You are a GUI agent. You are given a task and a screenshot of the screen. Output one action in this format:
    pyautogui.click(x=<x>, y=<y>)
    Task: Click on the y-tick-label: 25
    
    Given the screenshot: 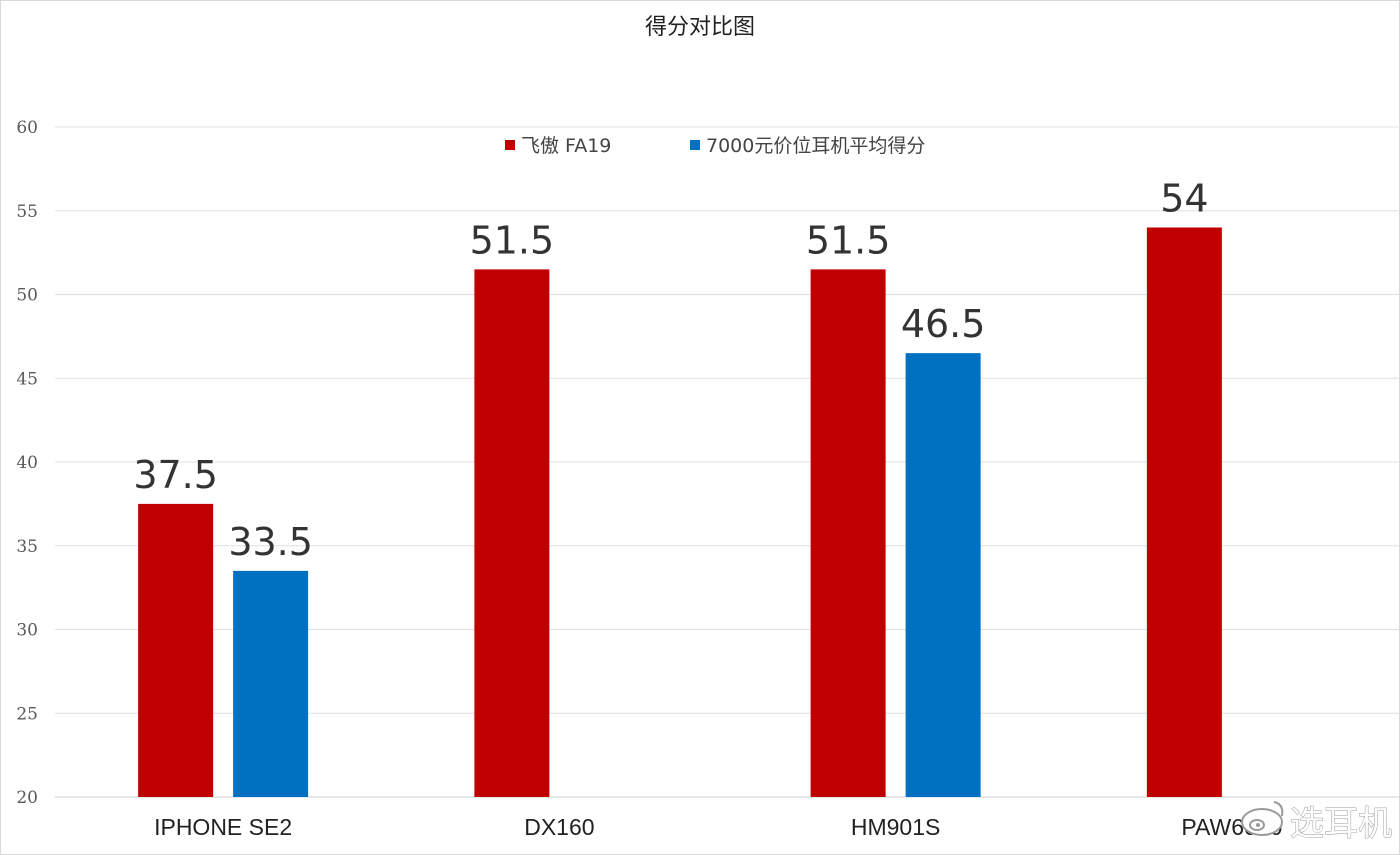 What is the action you would take?
    pyautogui.click(x=27, y=714)
    